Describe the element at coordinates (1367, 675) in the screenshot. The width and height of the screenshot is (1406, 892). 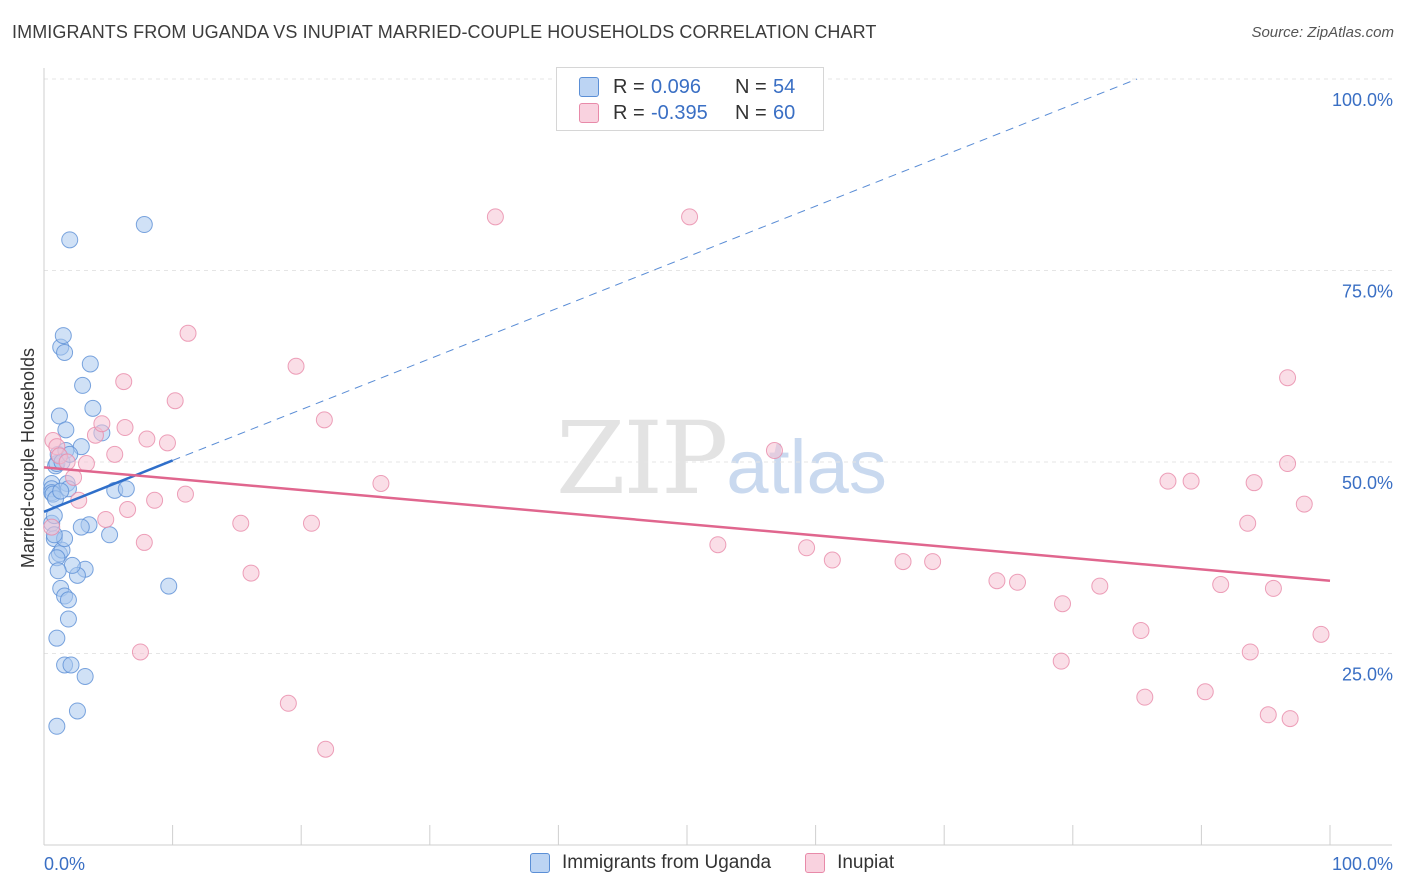
I see `y-tick-label: 25.0%` at that location.